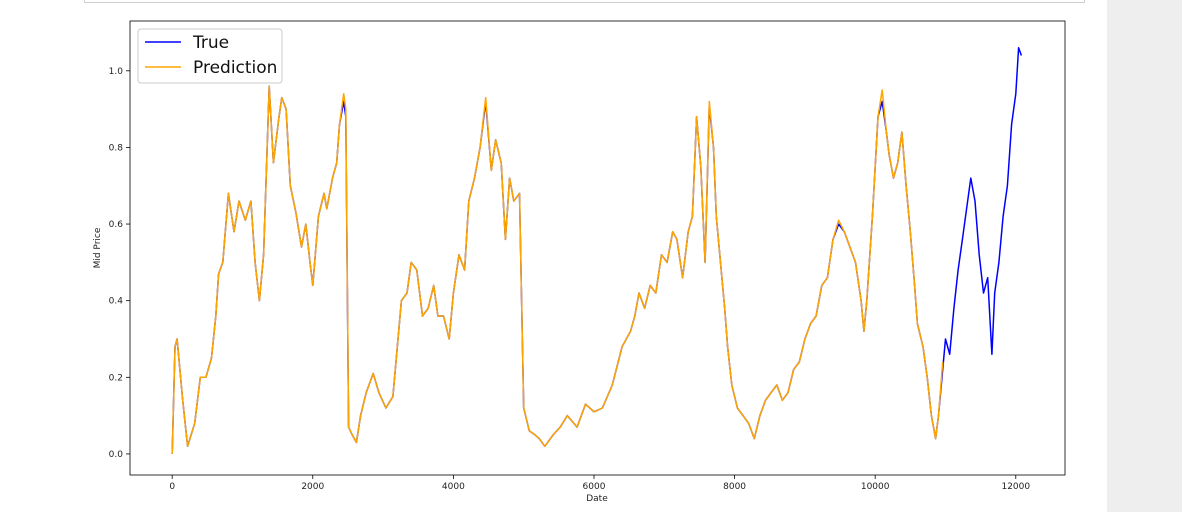  Describe the element at coordinates (312, 487) in the screenshot. I see `x-tick-label: 2000` at that location.